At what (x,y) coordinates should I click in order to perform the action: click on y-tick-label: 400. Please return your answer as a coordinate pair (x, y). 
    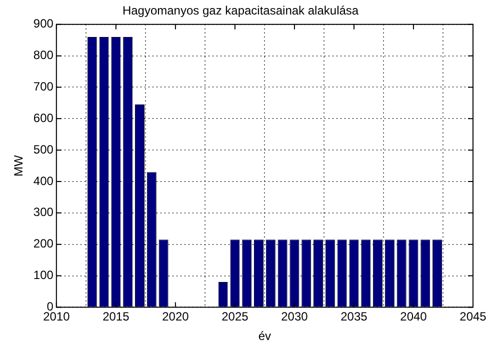
    Looking at the image, I should click on (43, 181).